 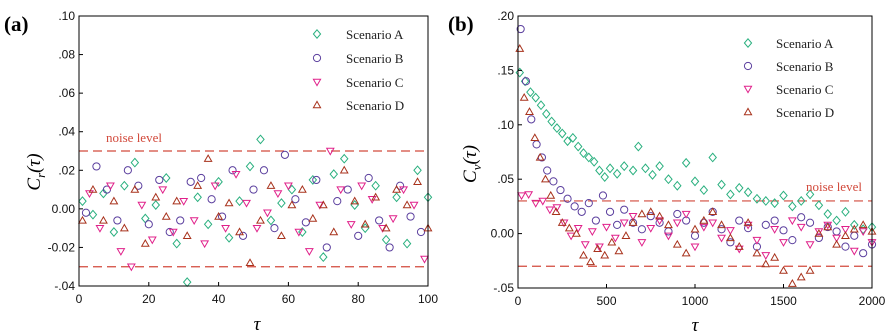 I want to click on panel-b-y-axis-label-arg: (τ), so click(x=470, y=154).